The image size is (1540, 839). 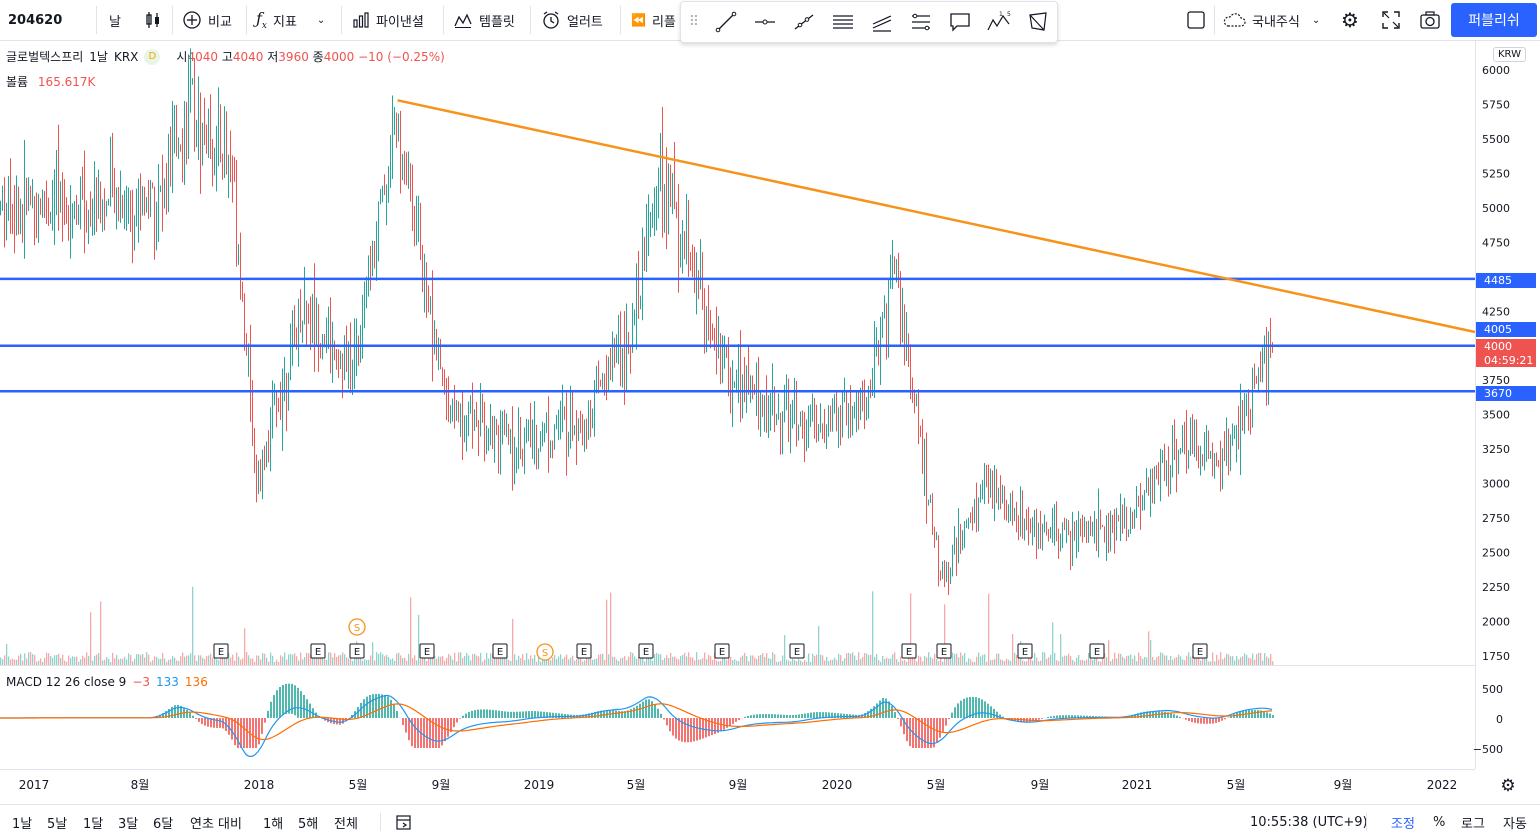 What do you see at coordinates (388, 20) in the screenshot?
I see `financials-button: 파이낸셜` at bounding box center [388, 20].